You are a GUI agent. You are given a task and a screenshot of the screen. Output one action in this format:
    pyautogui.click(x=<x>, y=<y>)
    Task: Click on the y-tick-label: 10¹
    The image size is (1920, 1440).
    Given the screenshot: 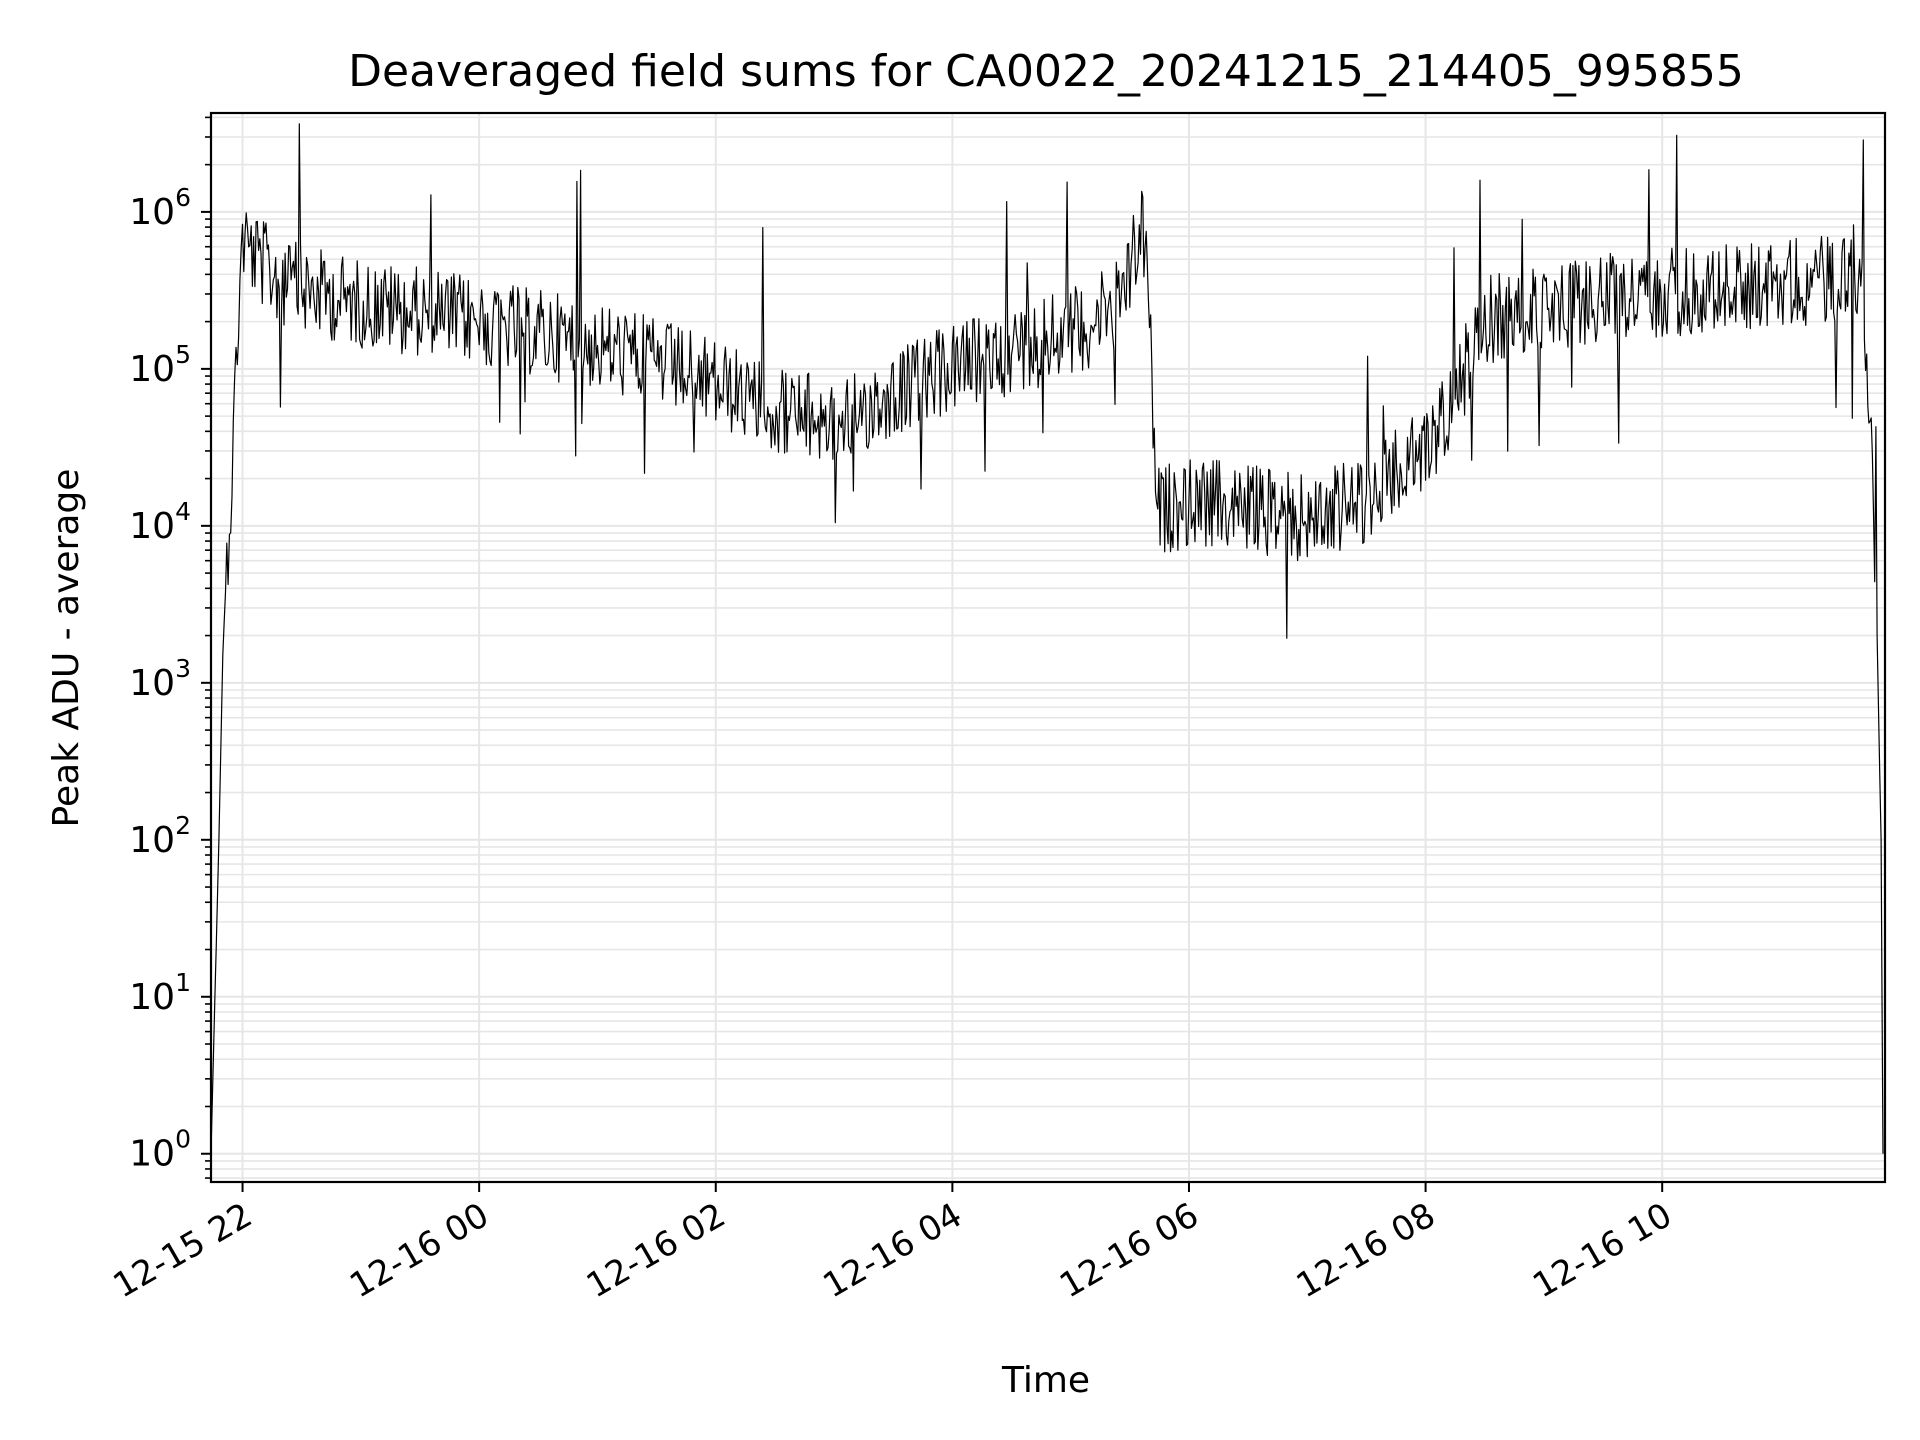 What is the action you would take?
    pyautogui.click(x=160, y=993)
    